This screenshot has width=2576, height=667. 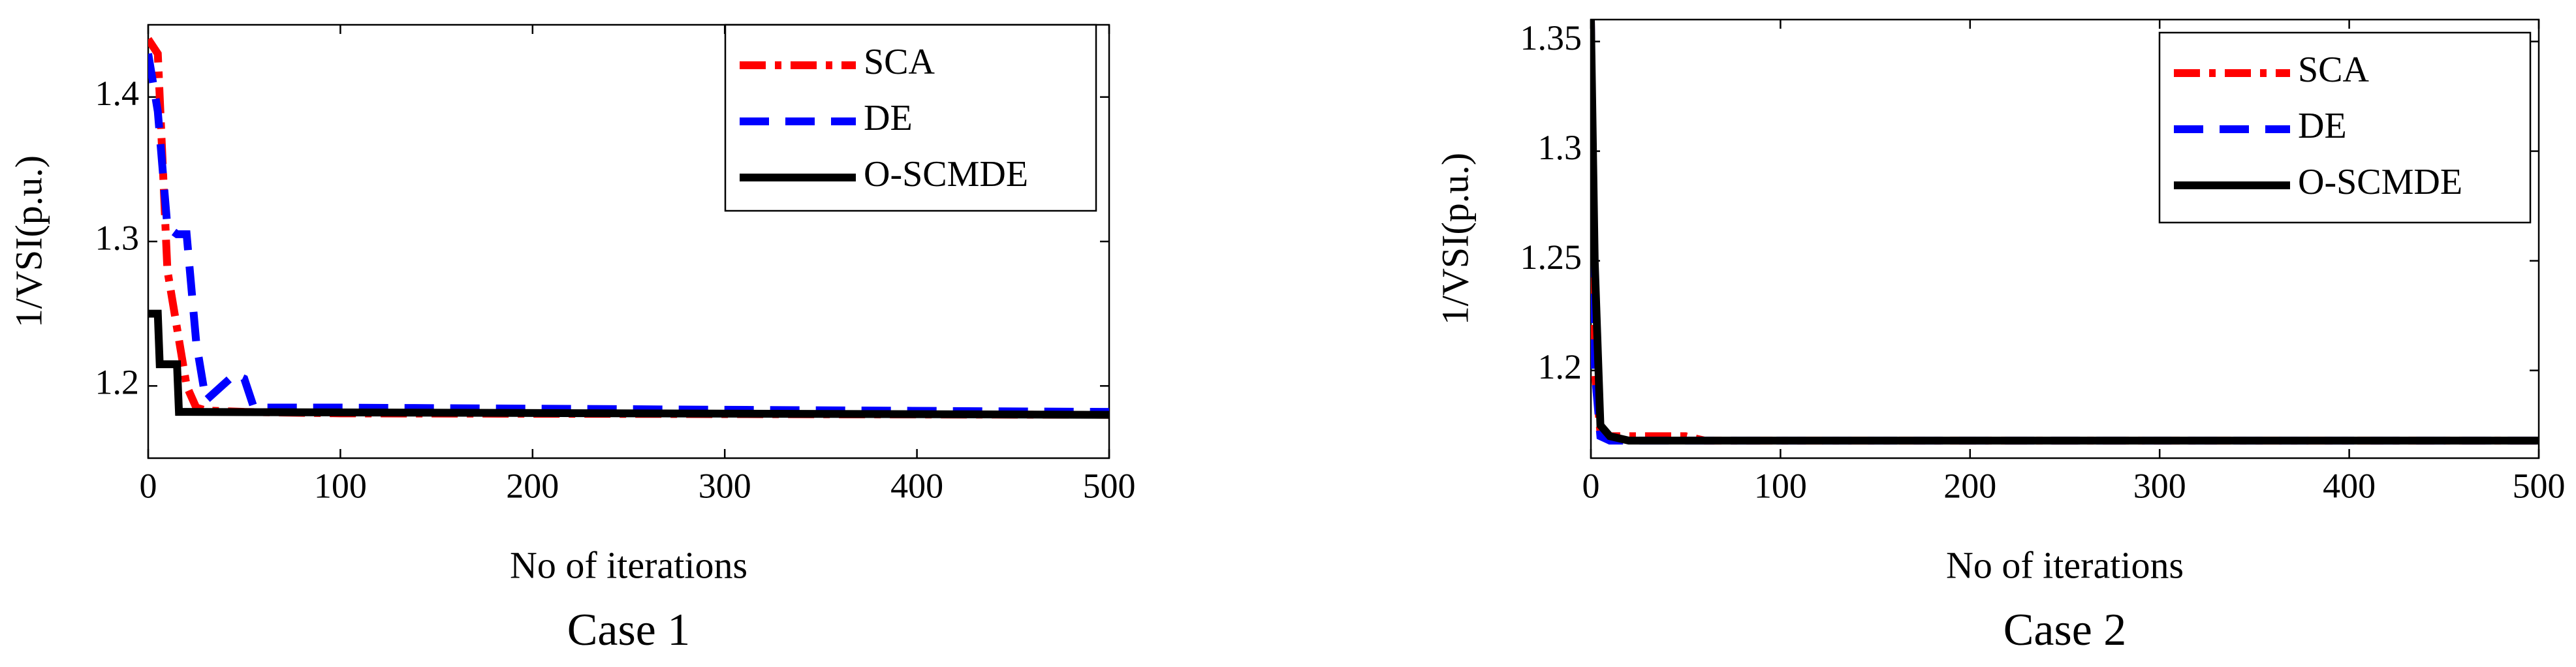 I want to click on title: Case 1, so click(x=629, y=630).